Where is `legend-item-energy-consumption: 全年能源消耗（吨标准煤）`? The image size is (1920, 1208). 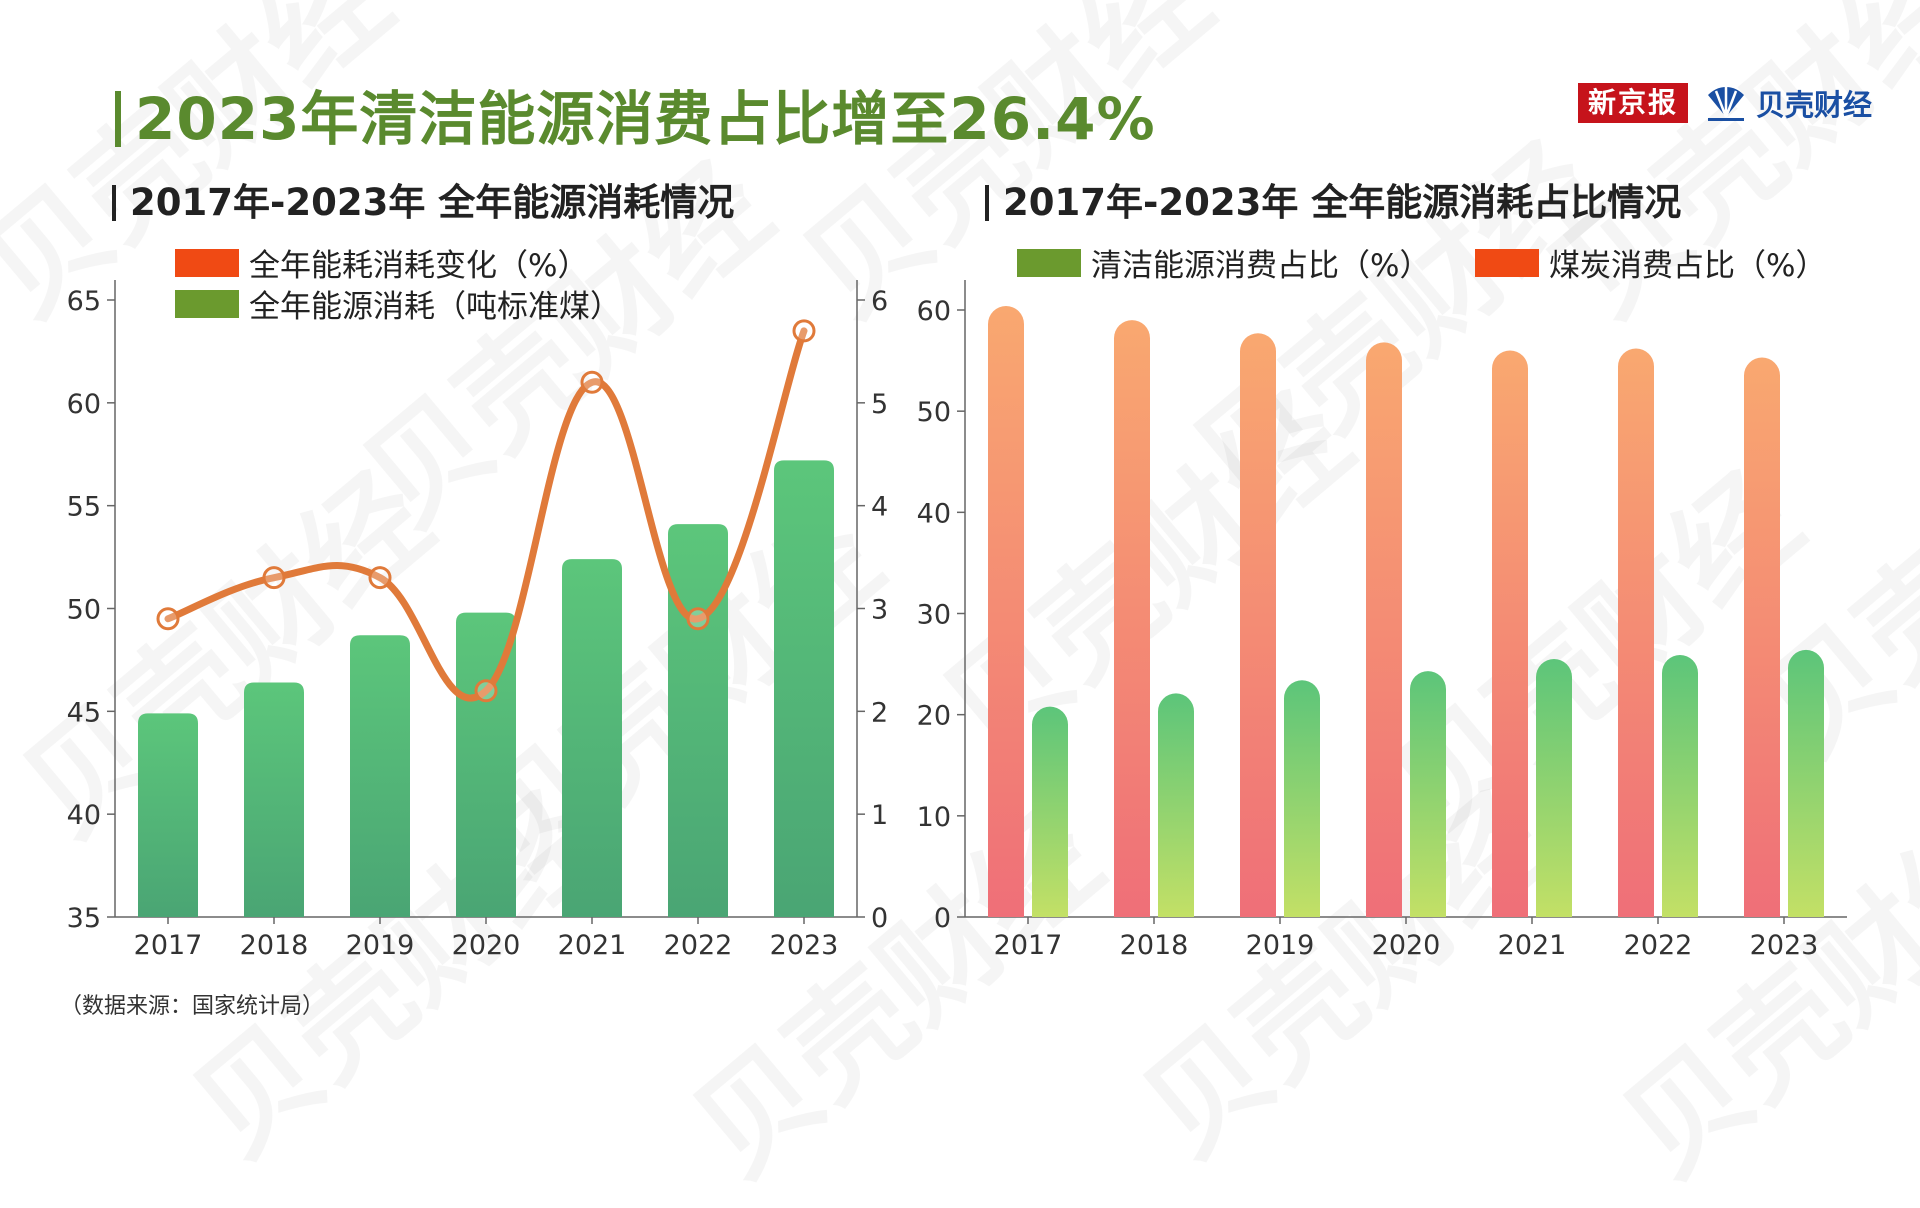
legend-item-energy-consumption: 全年能源消耗（吨标准煤） is located at coordinates (398, 303).